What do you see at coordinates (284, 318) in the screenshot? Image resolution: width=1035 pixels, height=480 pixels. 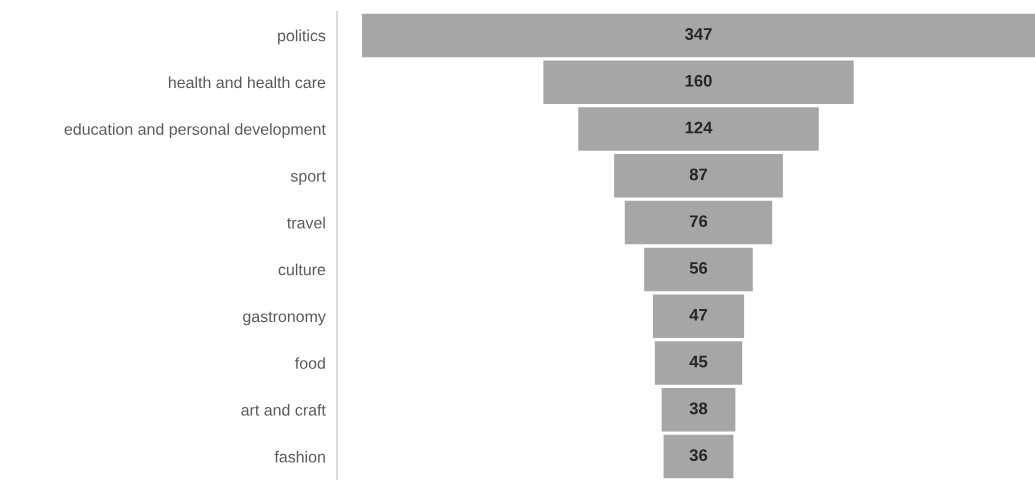 I see `category-label: gastronomy` at bounding box center [284, 318].